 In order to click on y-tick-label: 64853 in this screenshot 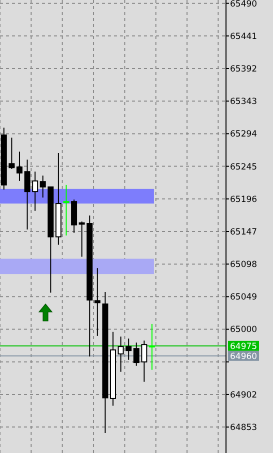, I will do `click(244, 428)`.